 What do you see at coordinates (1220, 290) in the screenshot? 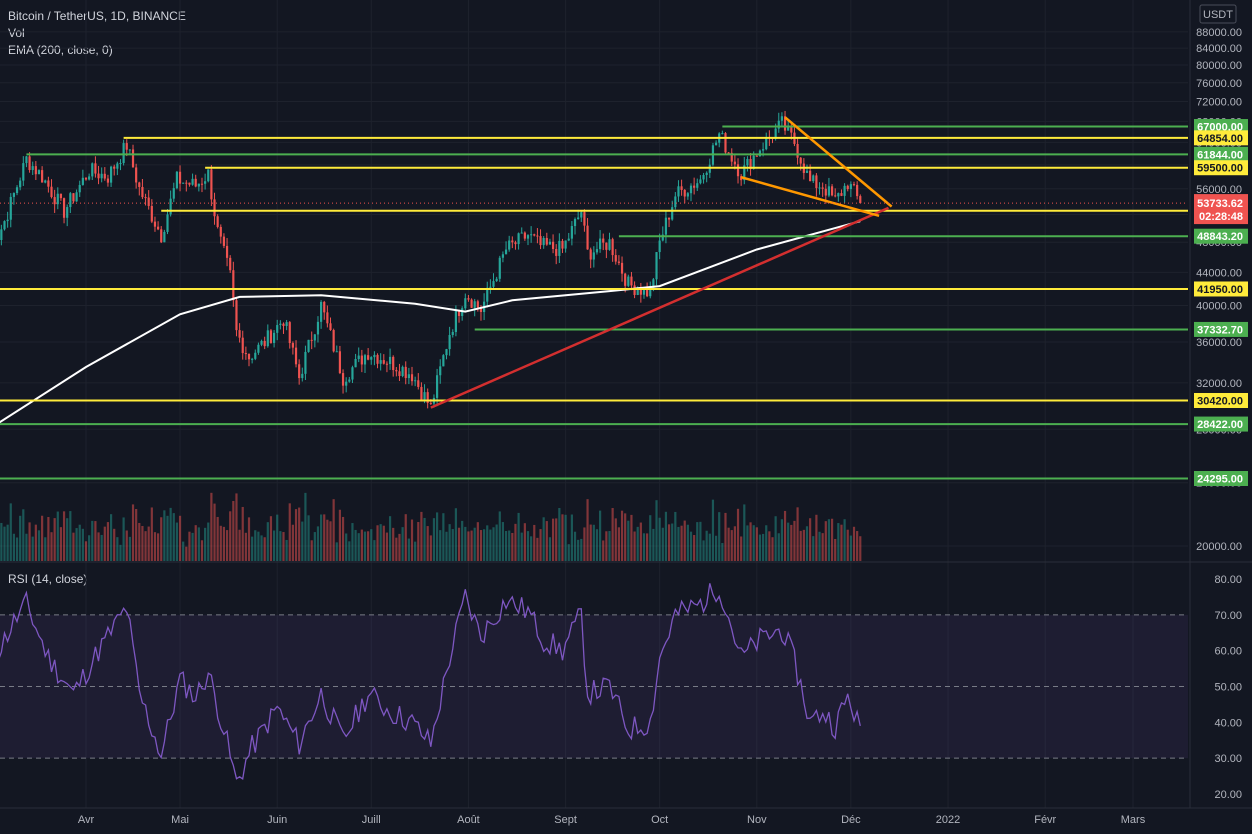
I see `level-label: 41950.00` at bounding box center [1220, 290].